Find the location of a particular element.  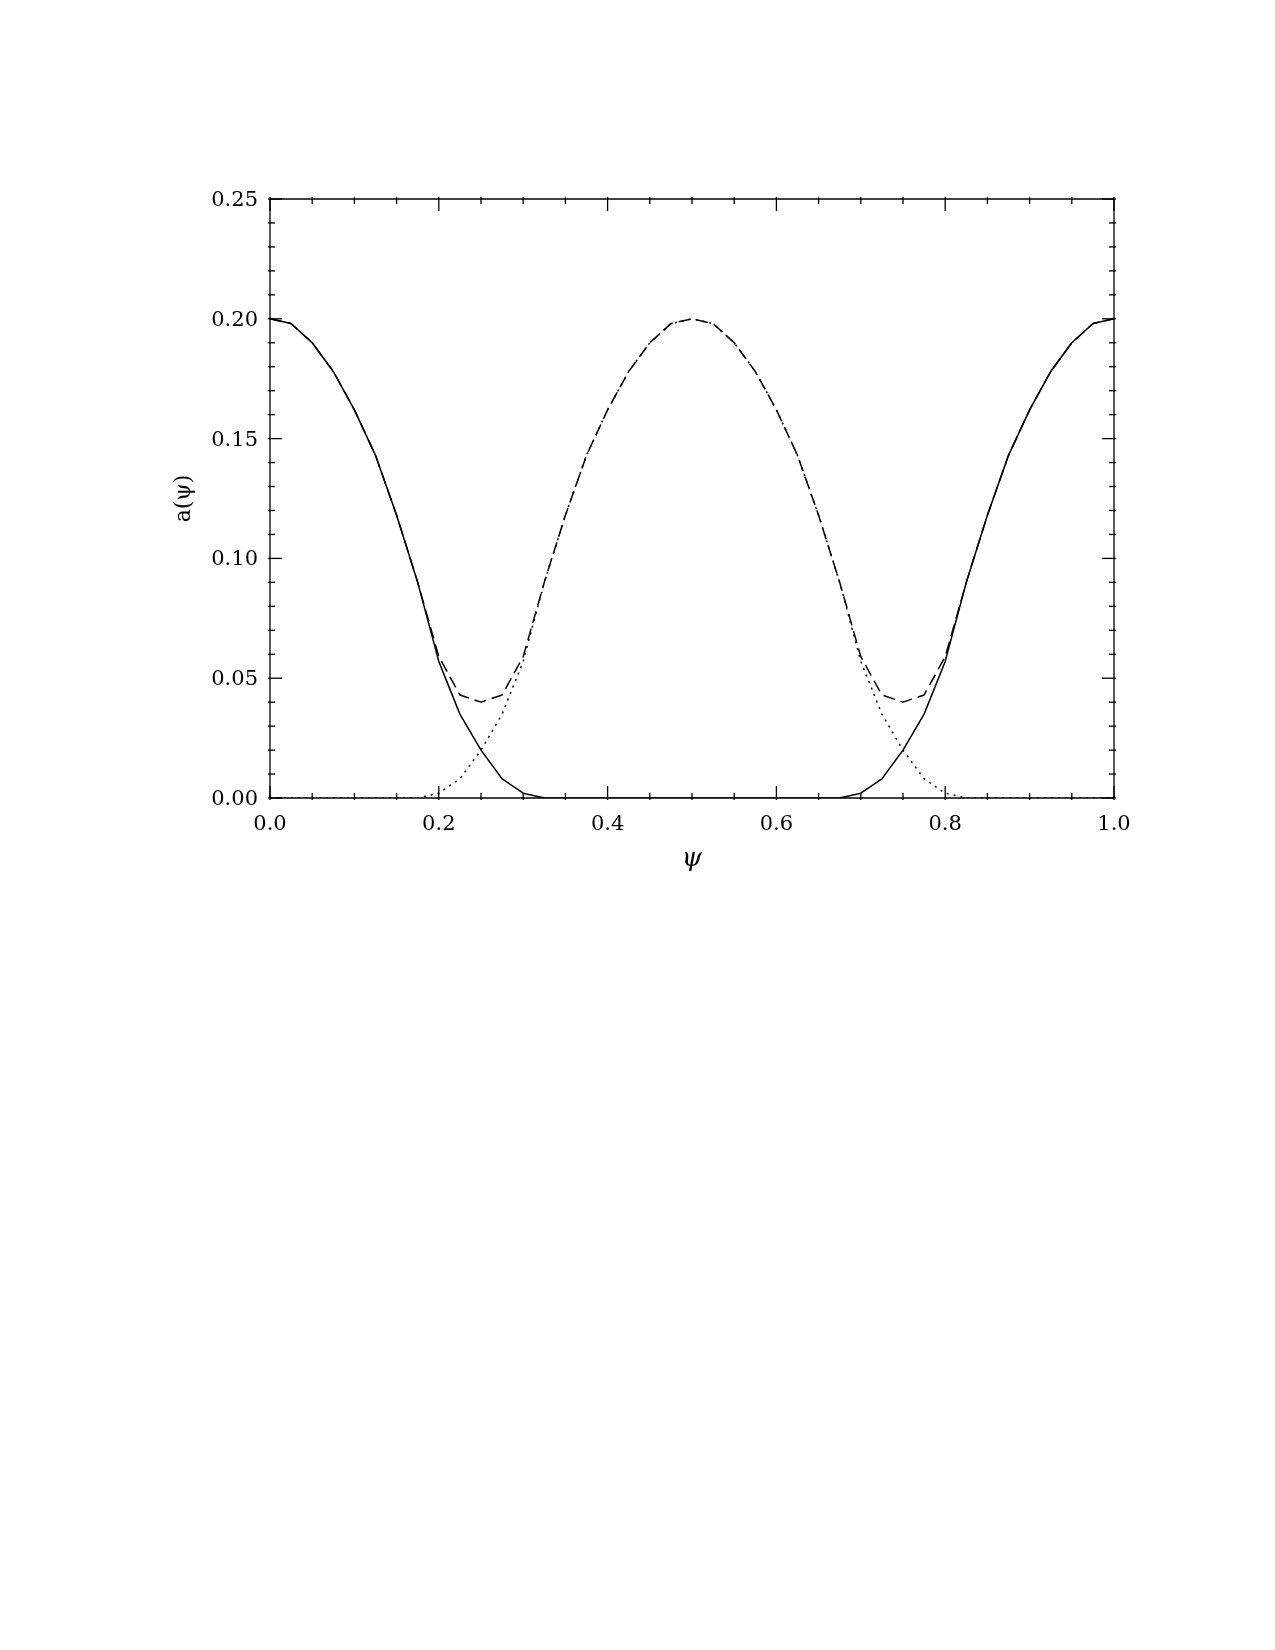

y-axis-title: a(ψ) is located at coordinates (182, 498).